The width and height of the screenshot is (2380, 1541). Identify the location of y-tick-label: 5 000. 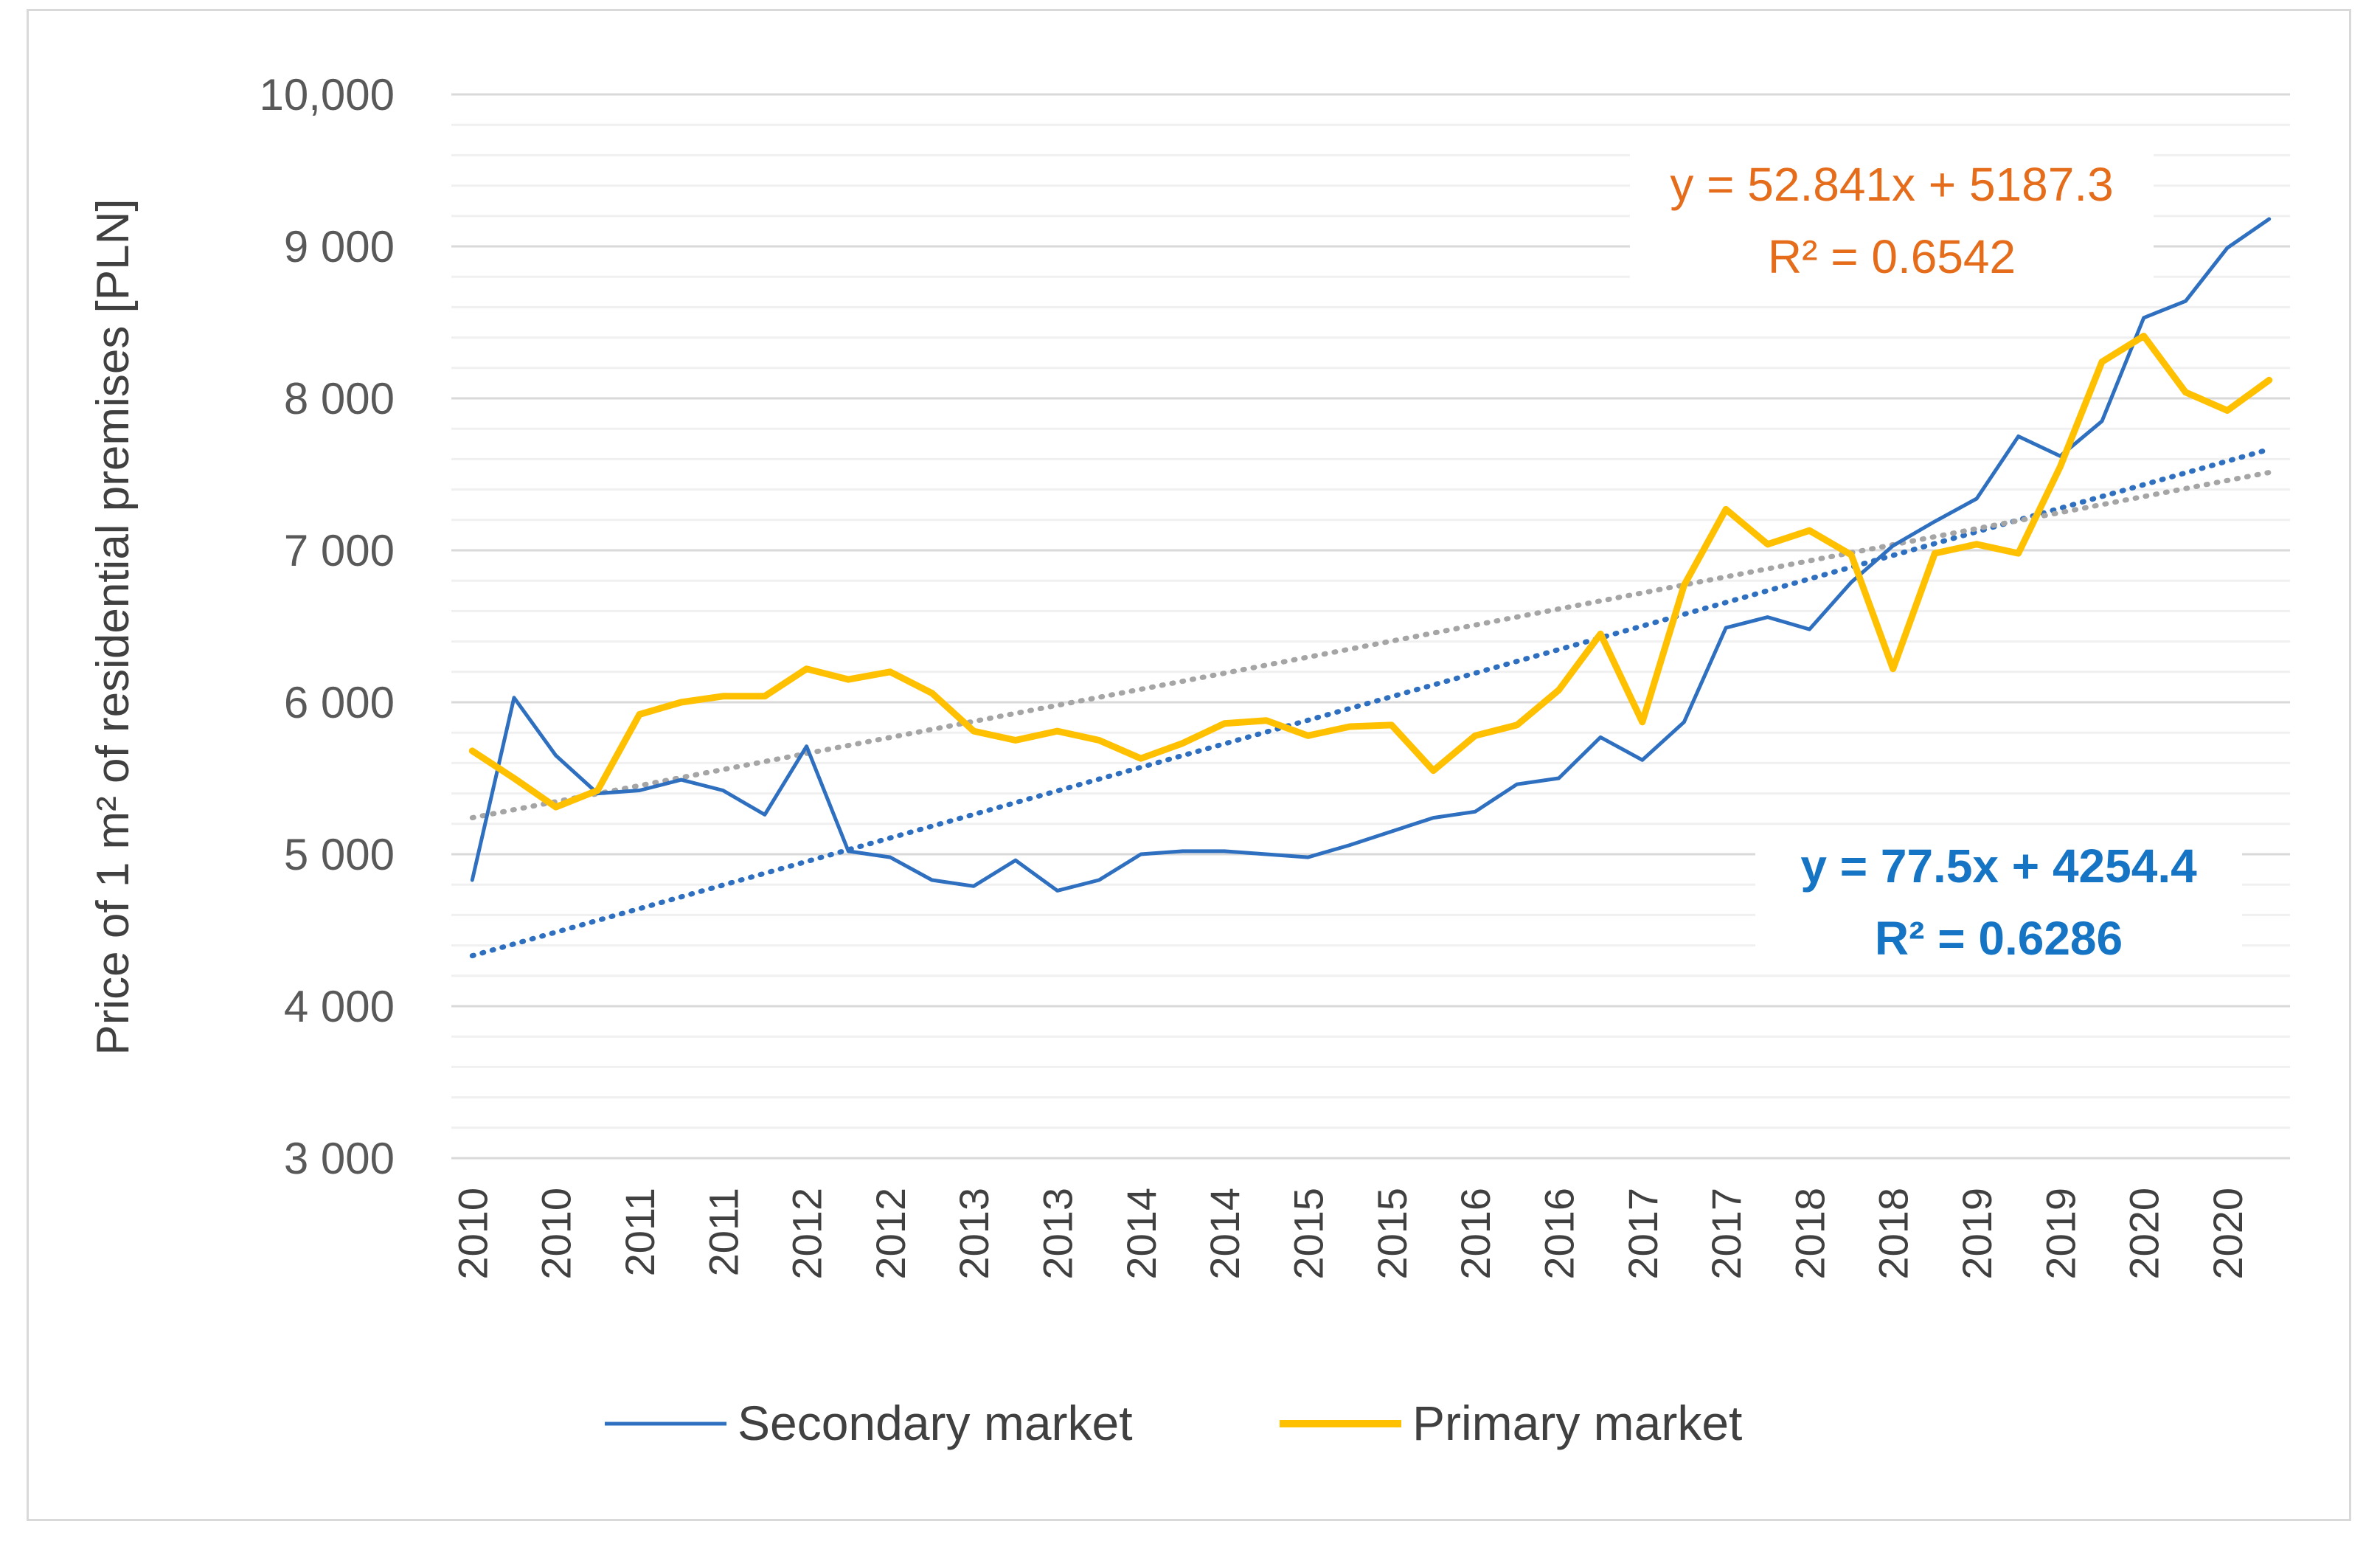
(340, 855).